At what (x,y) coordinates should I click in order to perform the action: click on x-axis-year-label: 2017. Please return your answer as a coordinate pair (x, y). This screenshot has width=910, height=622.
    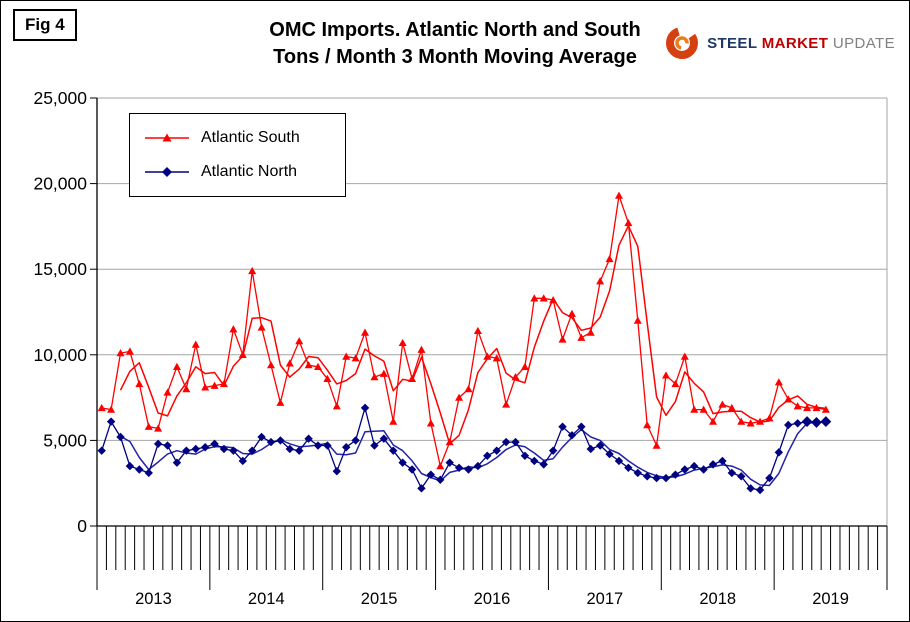
    Looking at the image, I should click on (604, 599).